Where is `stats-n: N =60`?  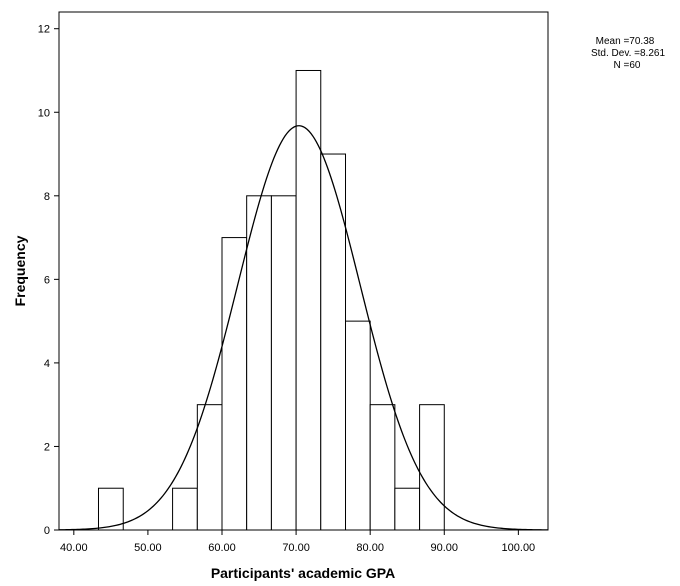
stats-n: N =60 is located at coordinates (627, 65).